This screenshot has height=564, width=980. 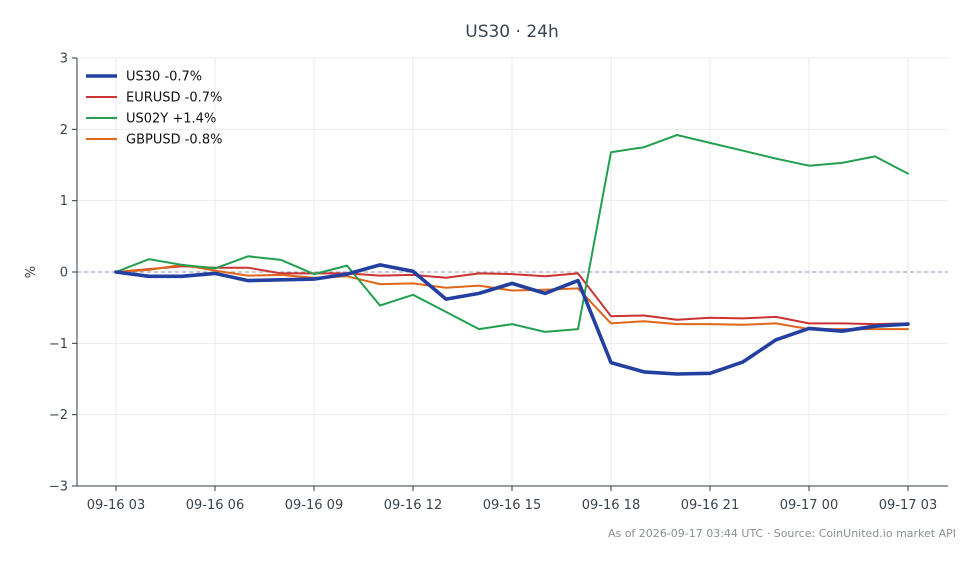 I want to click on y-axis-label: %, so click(x=31, y=272).